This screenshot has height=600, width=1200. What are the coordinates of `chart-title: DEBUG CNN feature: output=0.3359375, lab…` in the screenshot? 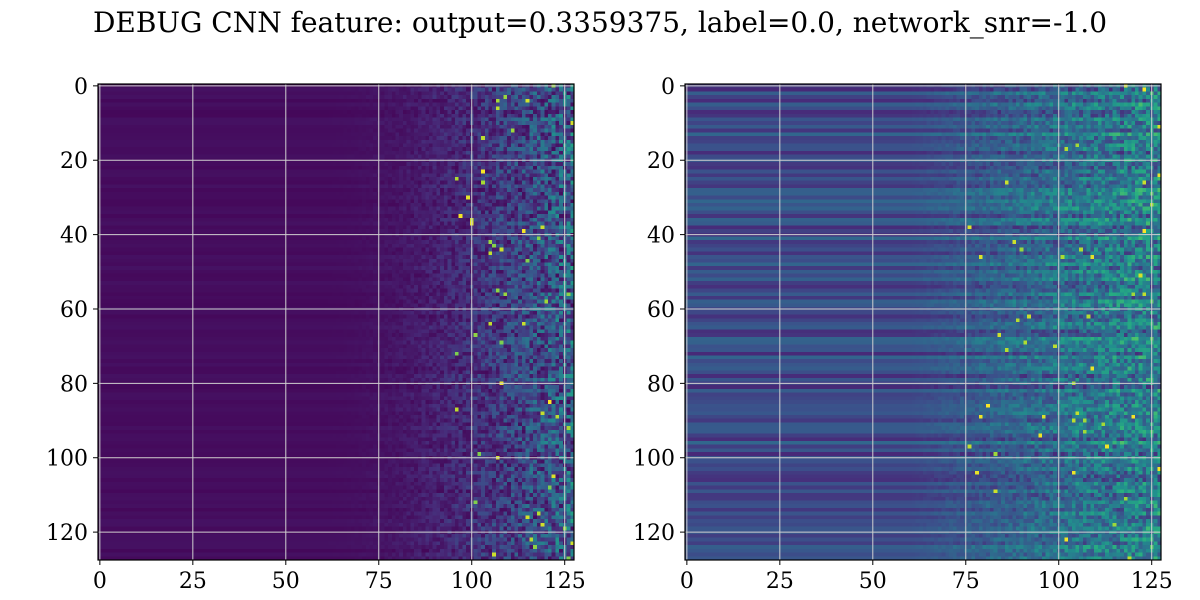 It's located at (600, 22).